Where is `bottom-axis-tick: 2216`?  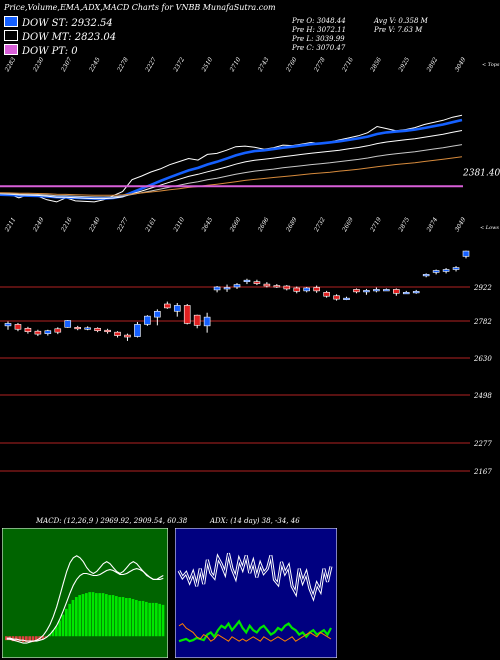
bottom-axis-tick: 2216 is located at coordinates (66, 225).